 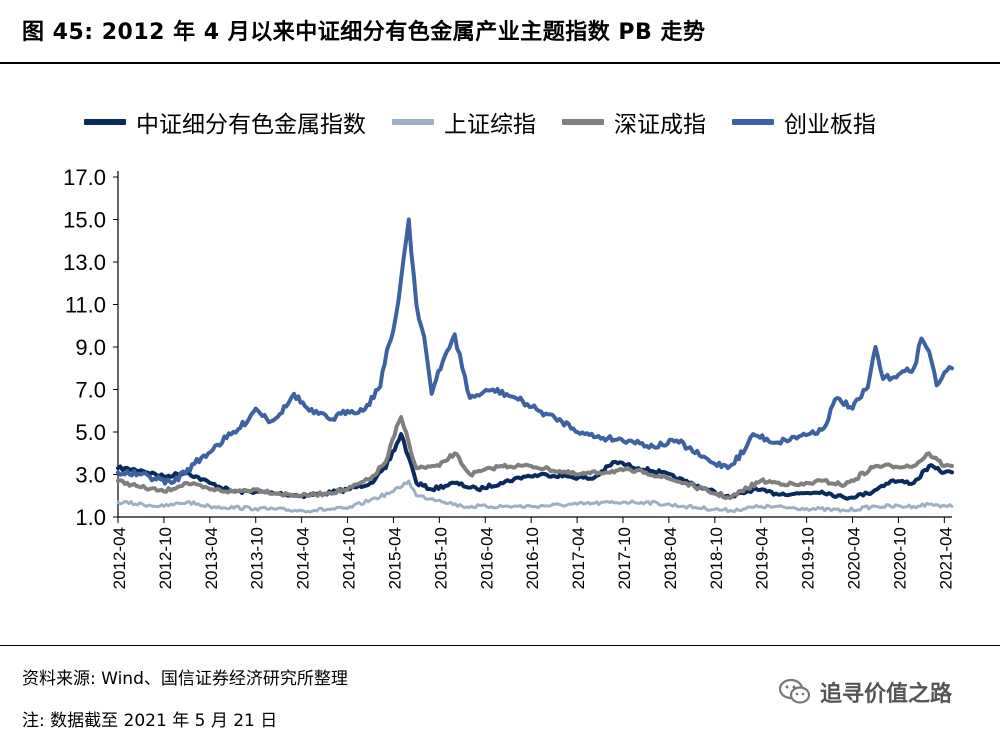 What do you see at coordinates (90, 517) in the screenshot?
I see `y-tick-label: 1.0` at bounding box center [90, 517].